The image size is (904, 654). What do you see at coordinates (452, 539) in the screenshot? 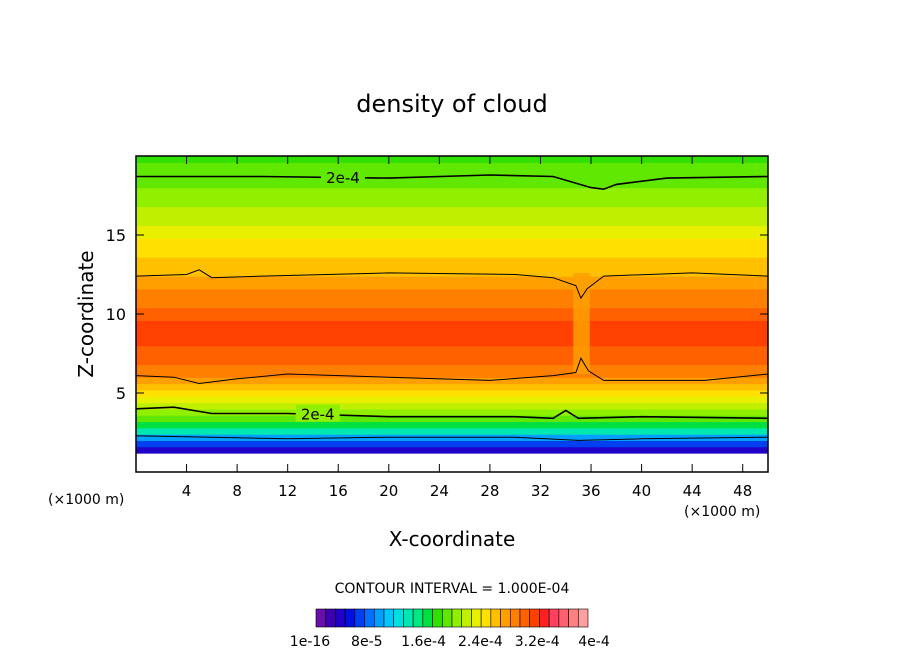
I see `x-axis-label: X-coordinate` at bounding box center [452, 539].